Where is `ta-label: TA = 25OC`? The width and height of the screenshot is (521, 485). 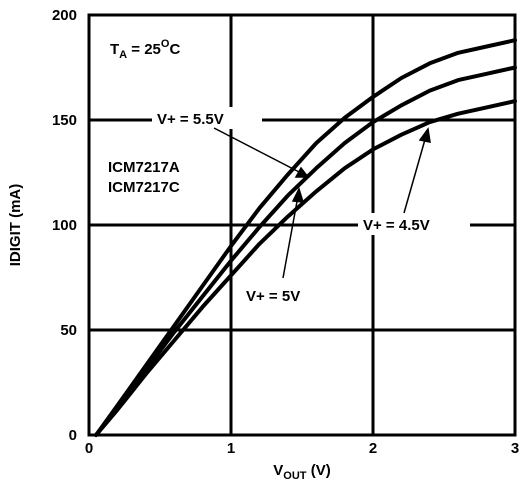
ta-label: TA = 25OC is located at coordinates (145, 49).